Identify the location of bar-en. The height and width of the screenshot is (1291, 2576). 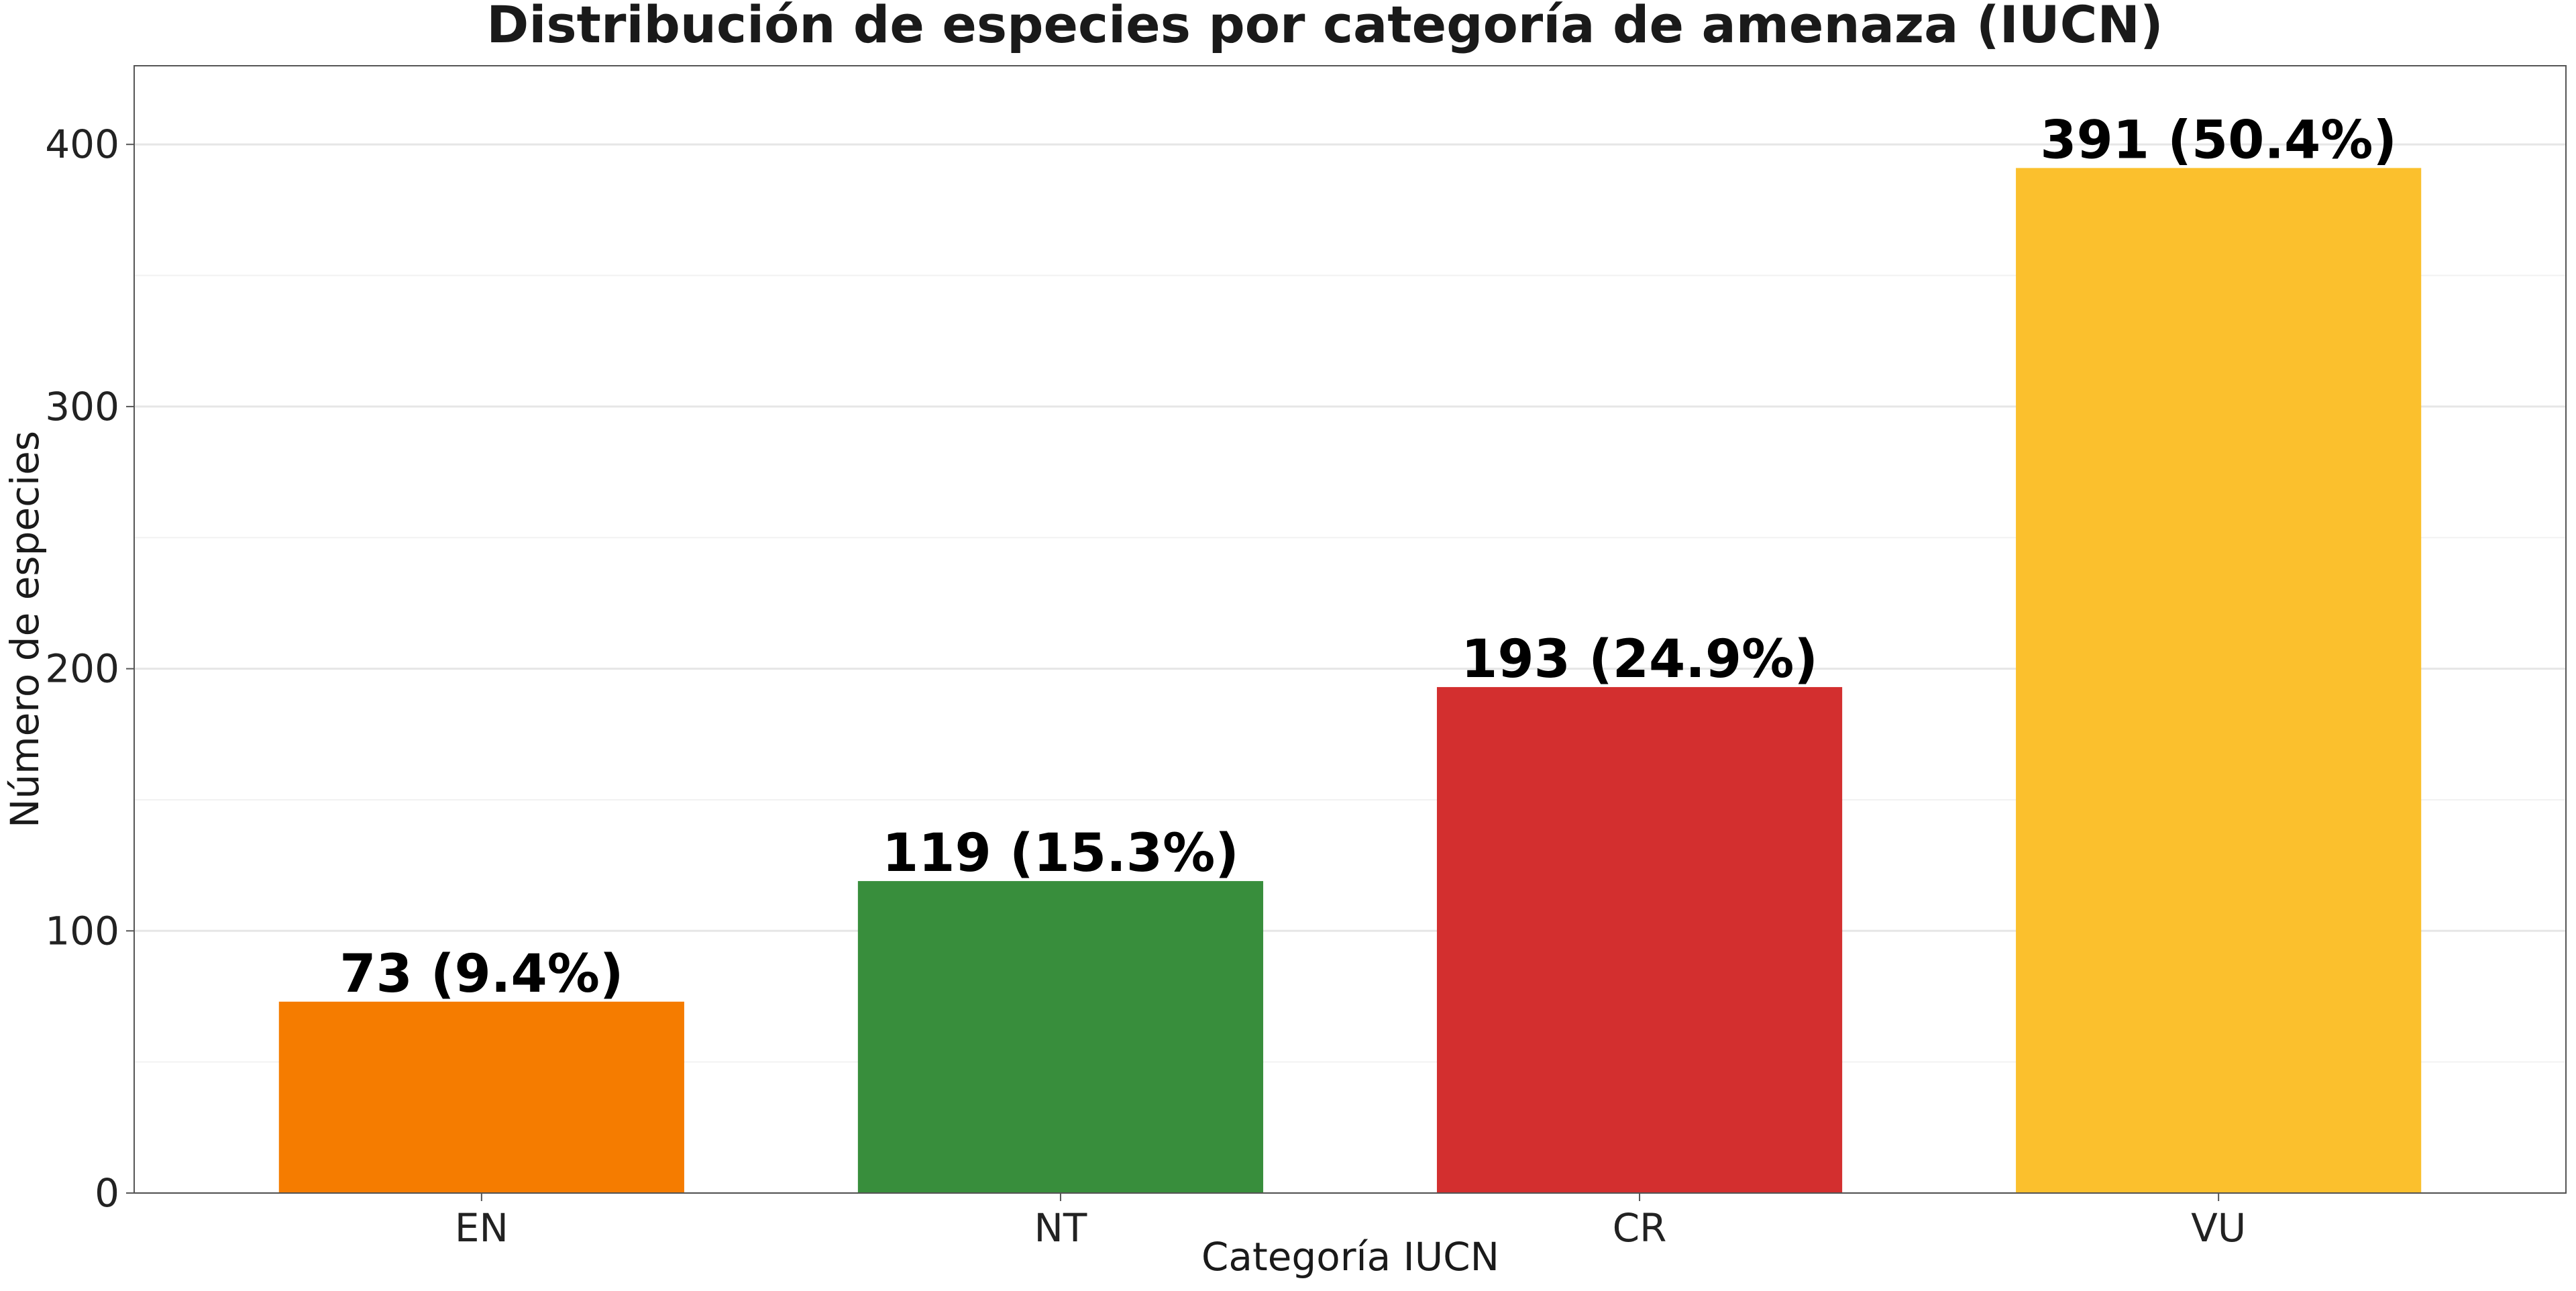
(481, 1097).